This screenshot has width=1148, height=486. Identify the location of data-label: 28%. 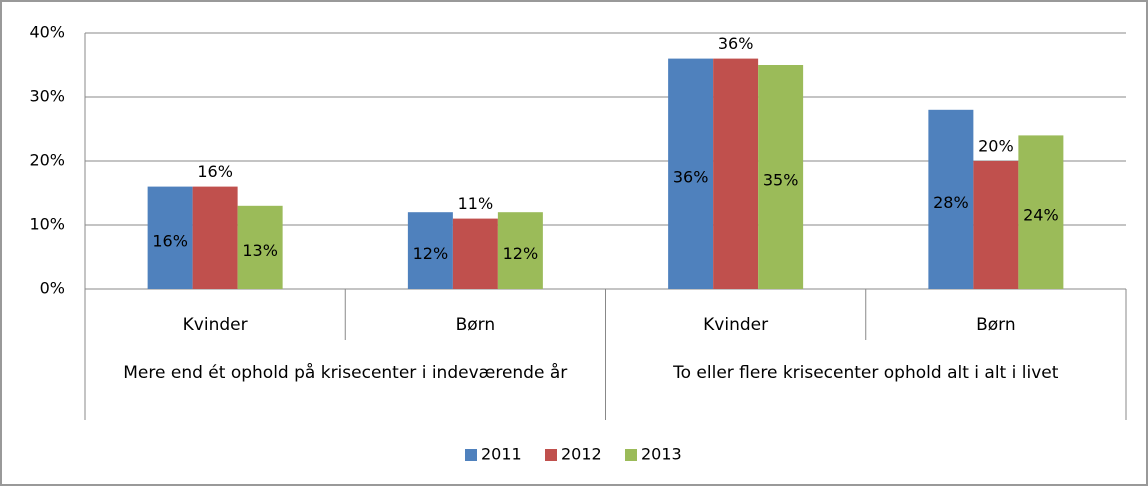
(951, 202).